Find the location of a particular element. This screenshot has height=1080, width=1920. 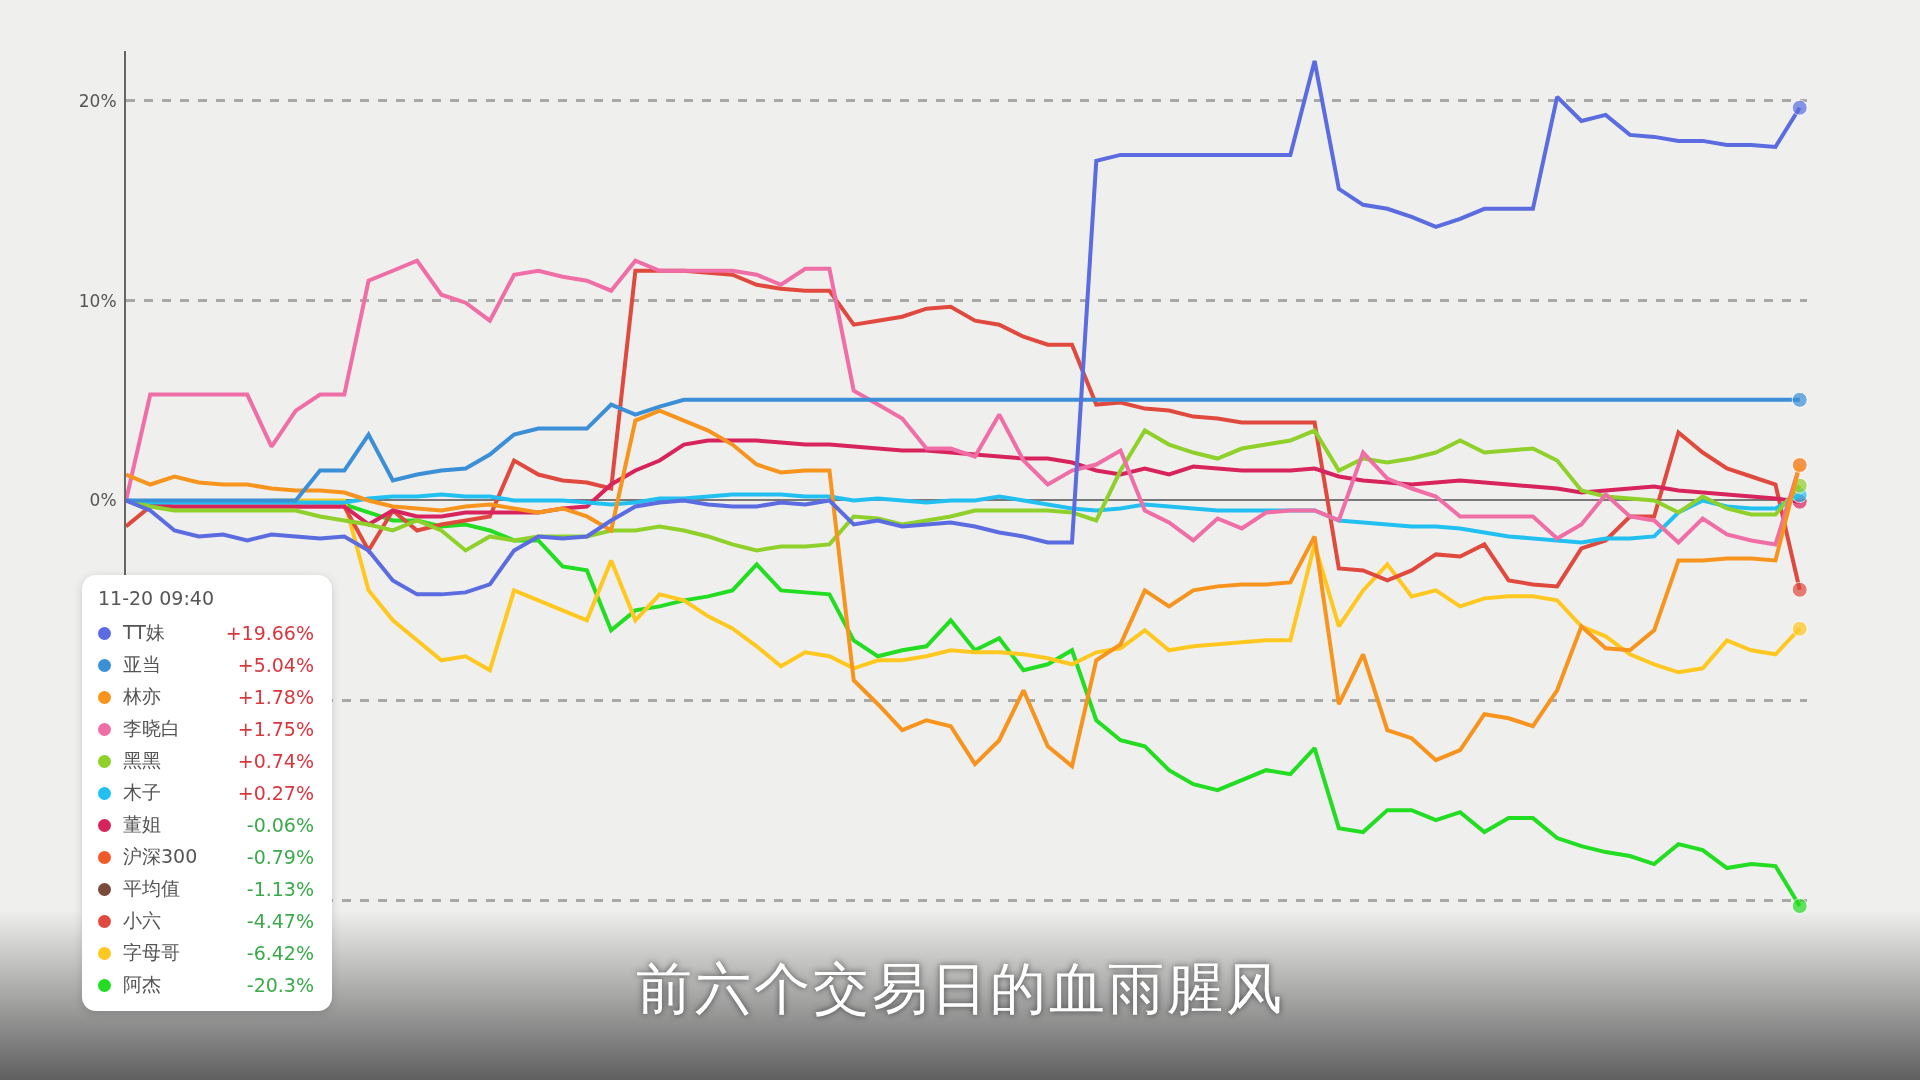

legend-label: 字母哥 is located at coordinates (152, 952).